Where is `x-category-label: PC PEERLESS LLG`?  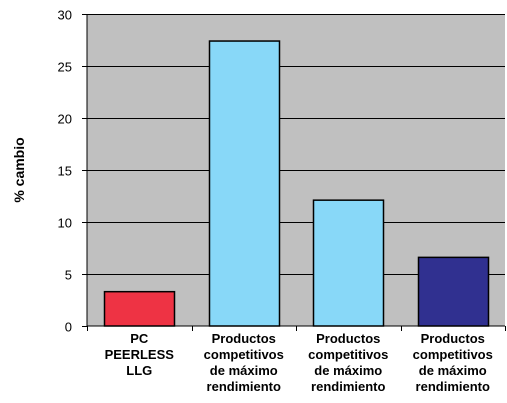
x-category-label: PC PEERLESS LLG is located at coordinates (140, 354).